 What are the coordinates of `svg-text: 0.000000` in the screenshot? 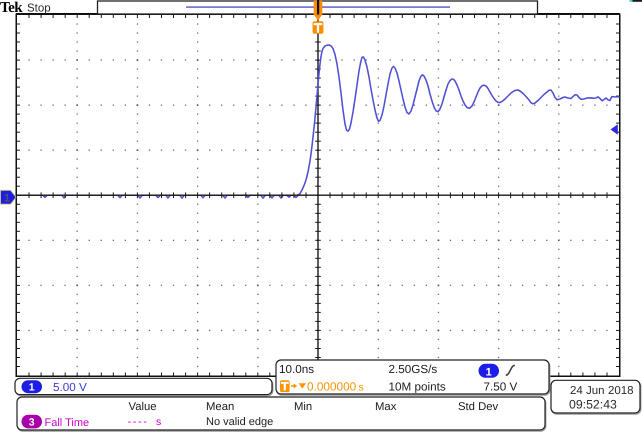 It's located at (332, 386).